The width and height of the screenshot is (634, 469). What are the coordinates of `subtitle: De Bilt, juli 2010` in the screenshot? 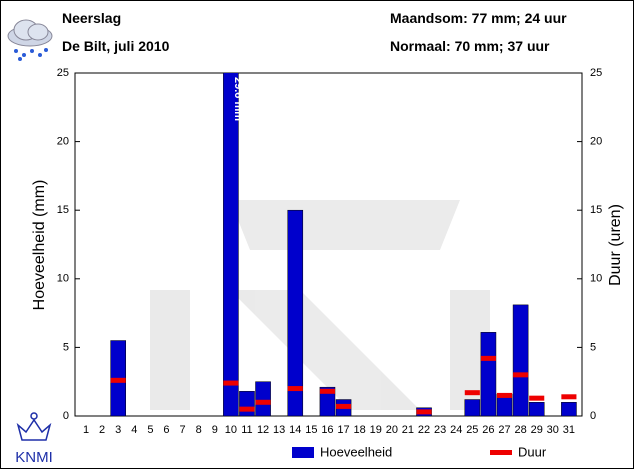 It's located at (116, 46).